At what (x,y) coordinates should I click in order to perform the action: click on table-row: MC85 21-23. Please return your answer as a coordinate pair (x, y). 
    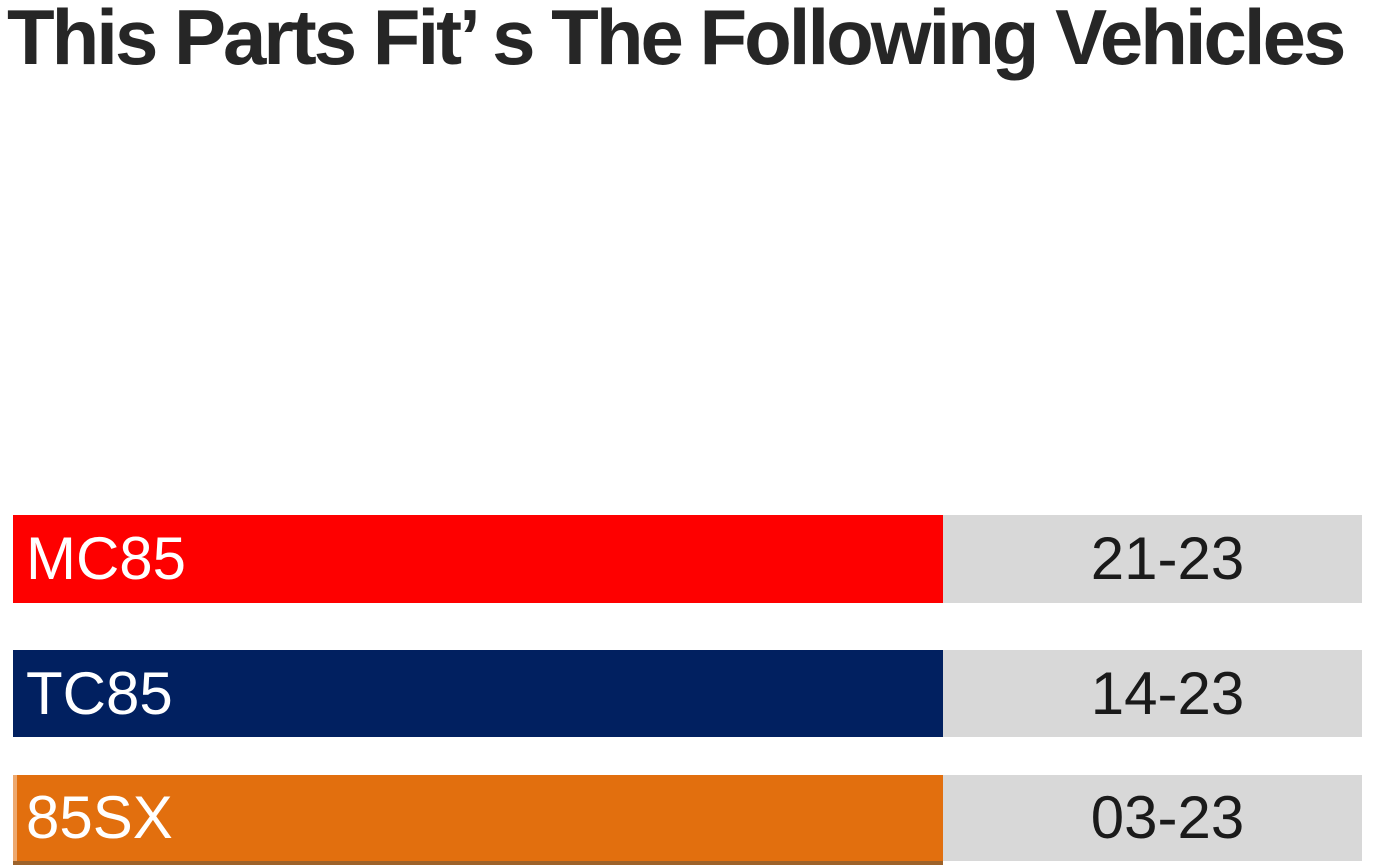
    Looking at the image, I should click on (687, 559).